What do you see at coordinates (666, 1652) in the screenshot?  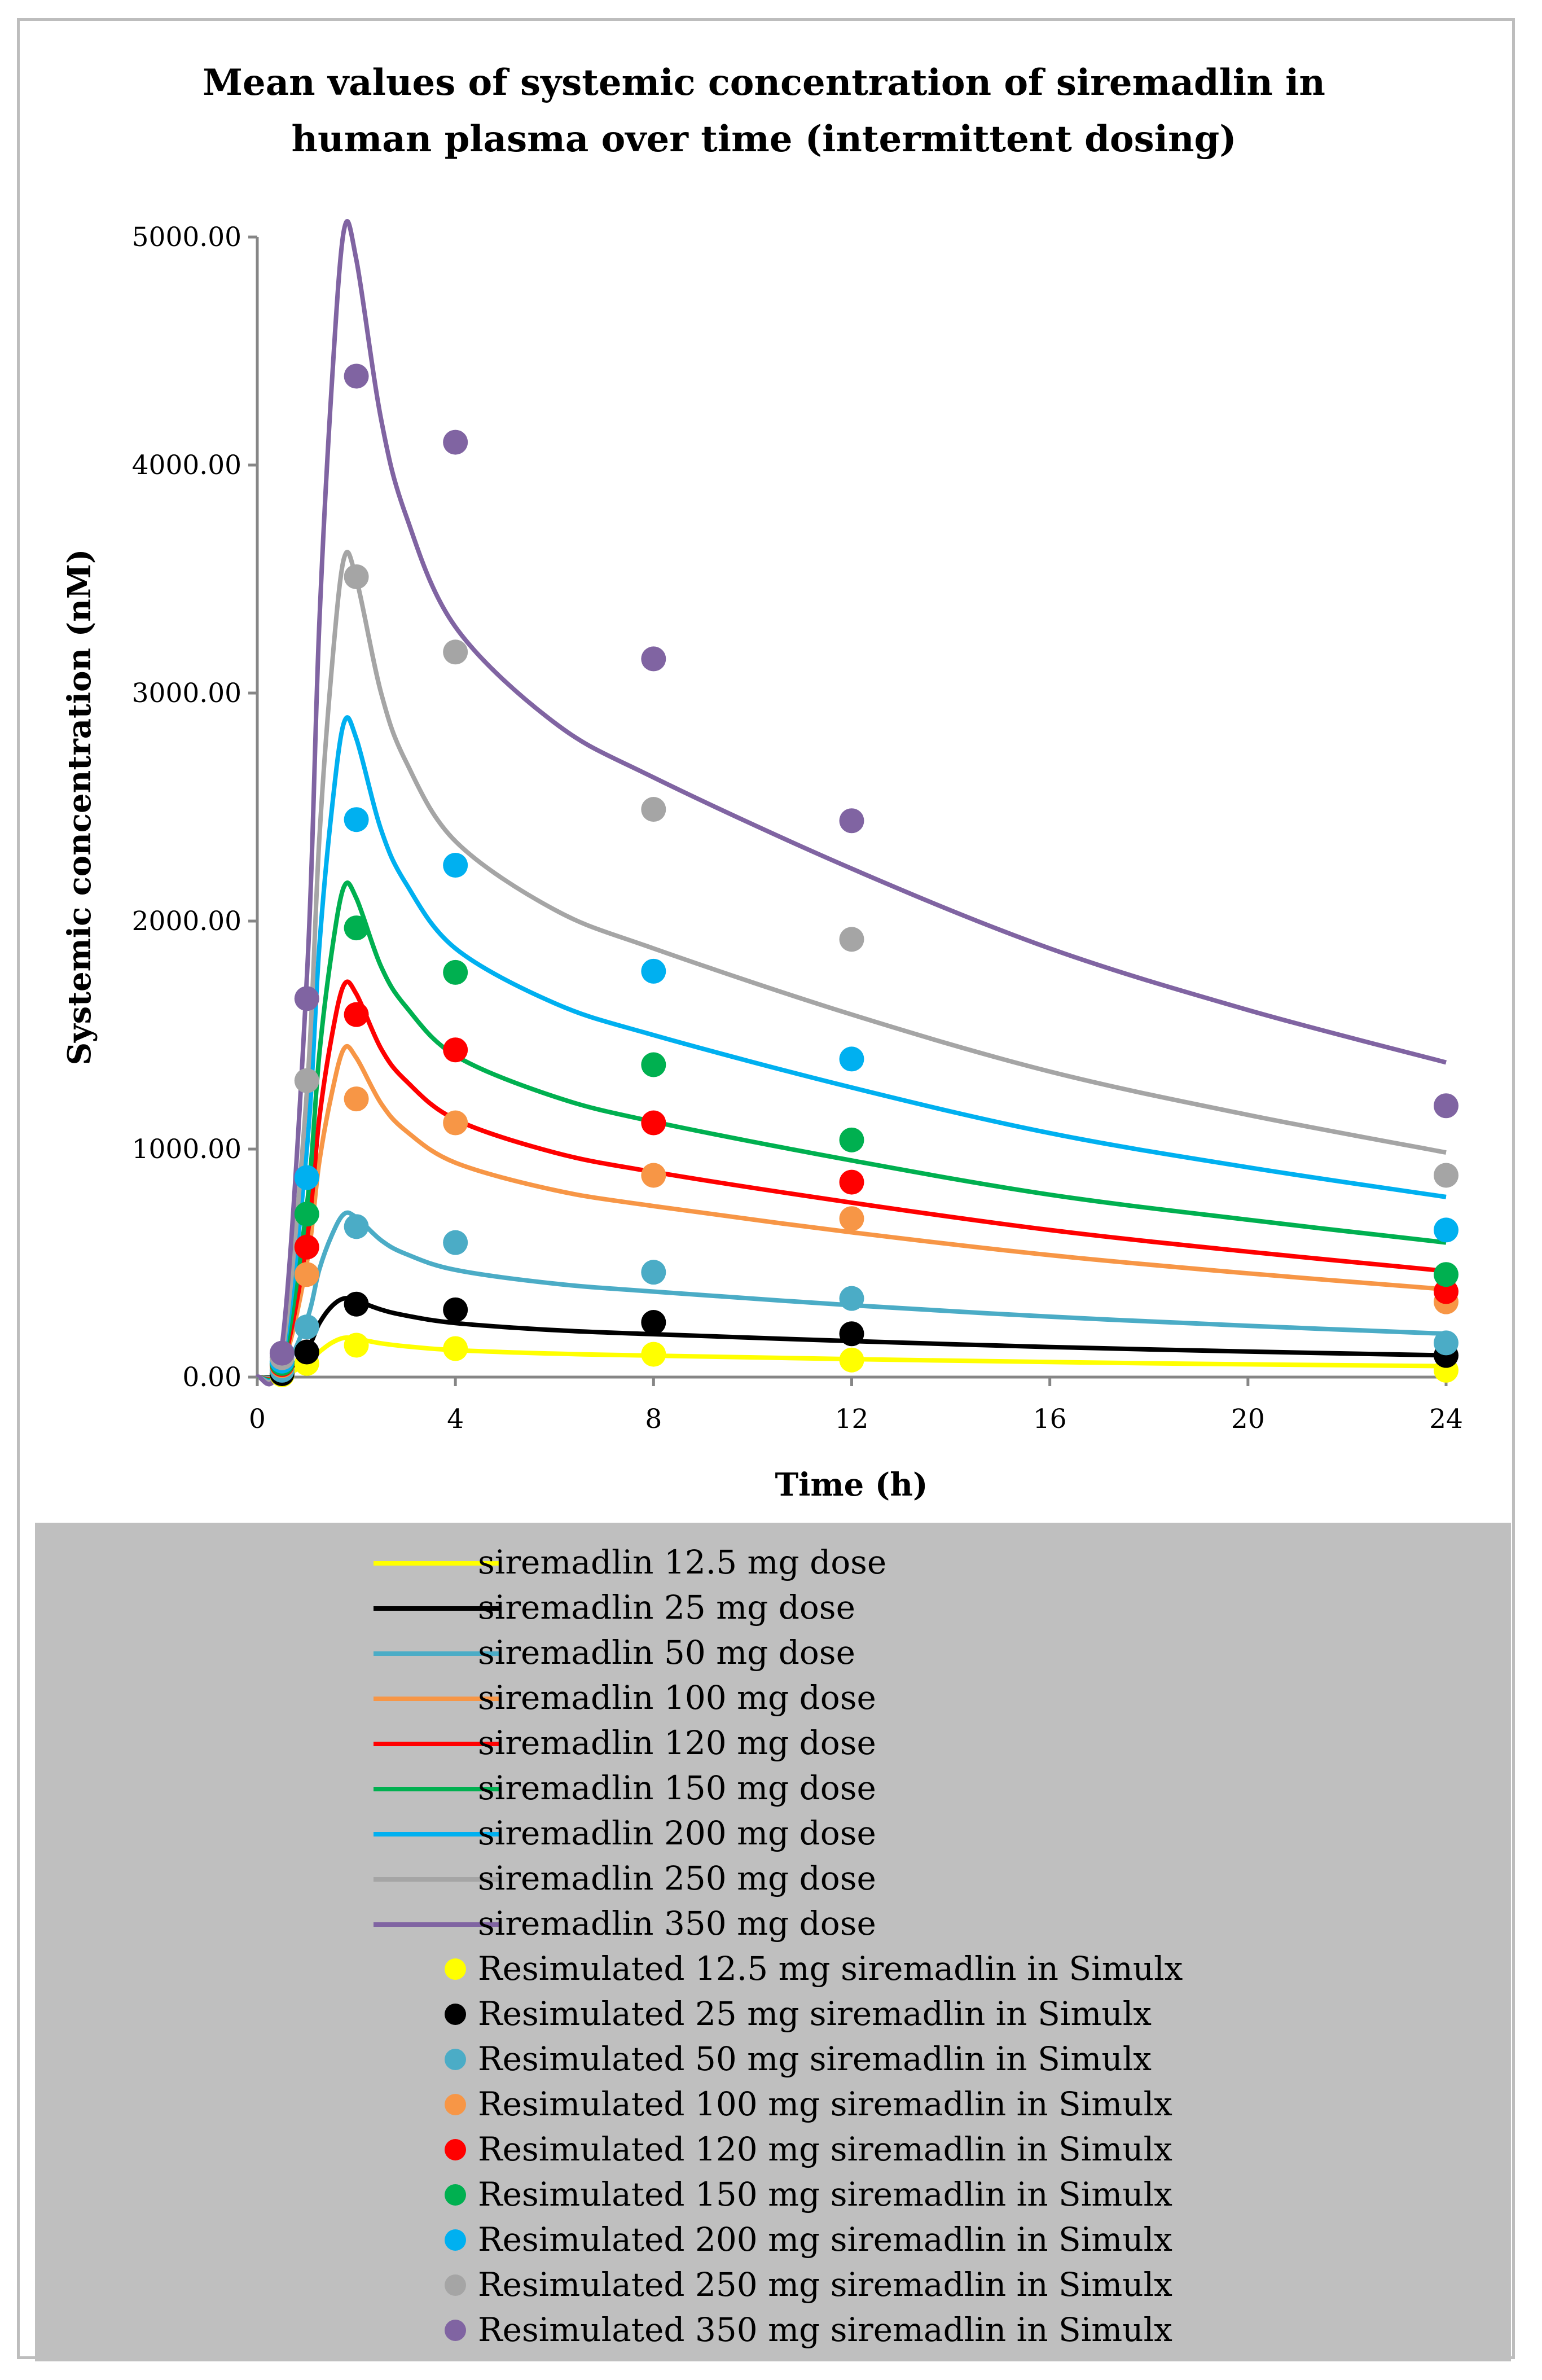 I see `legend-label: siremadlin 50 mg dose` at bounding box center [666, 1652].